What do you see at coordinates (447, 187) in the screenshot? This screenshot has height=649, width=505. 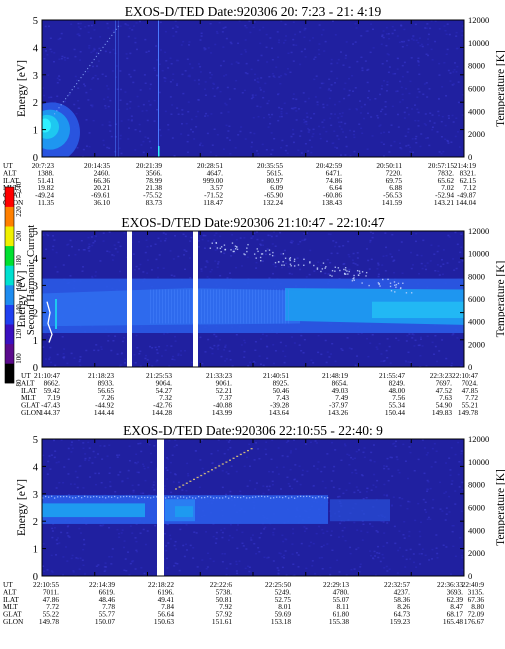 I see `orbit-value: 7.02` at bounding box center [447, 187].